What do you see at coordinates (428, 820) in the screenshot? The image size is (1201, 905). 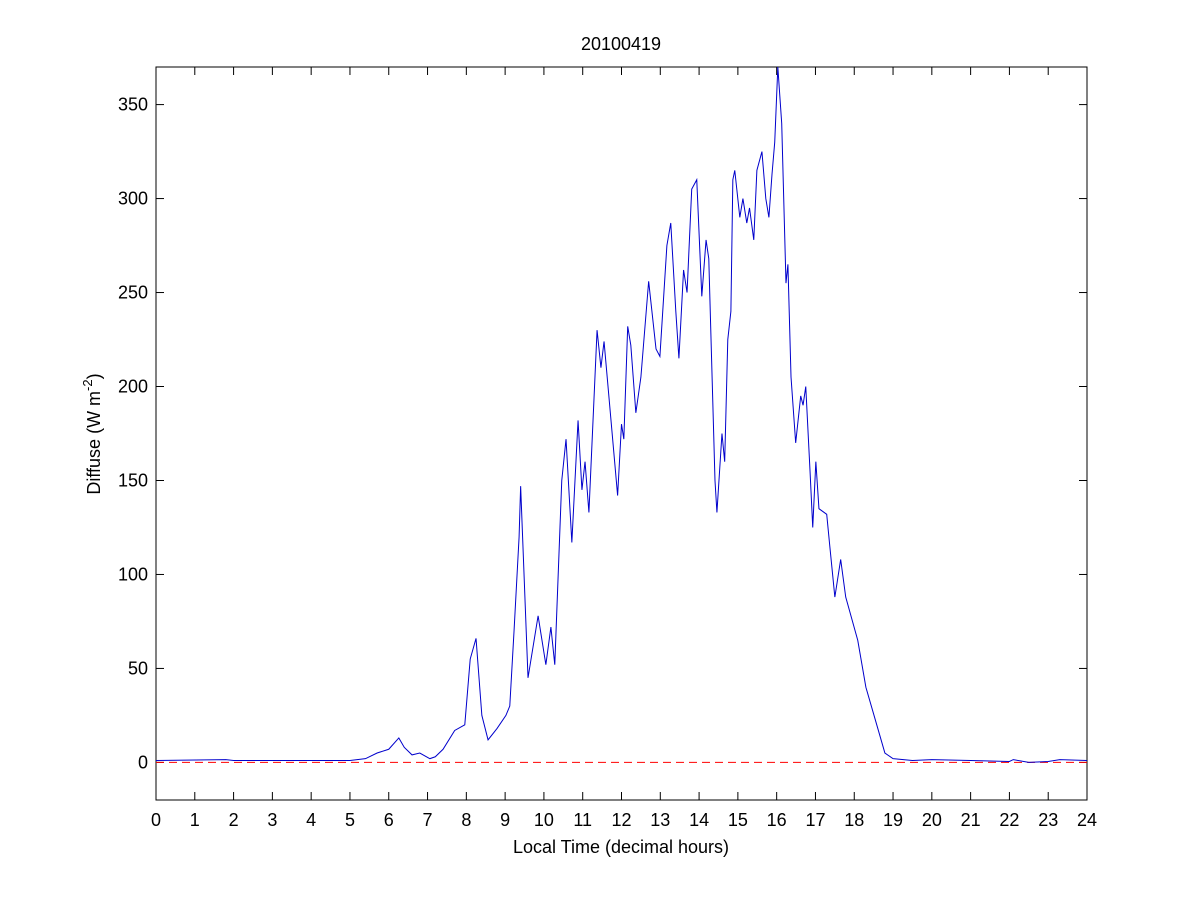 I see `x-tick-label: 7` at bounding box center [428, 820].